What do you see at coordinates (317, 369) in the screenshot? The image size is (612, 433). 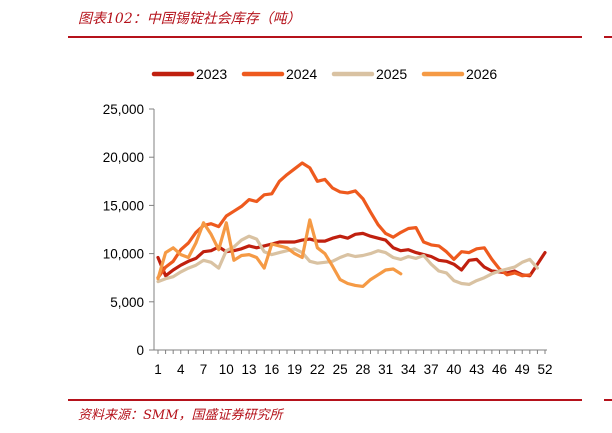 I see `x-tick-label: 22` at bounding box center [317, 369].